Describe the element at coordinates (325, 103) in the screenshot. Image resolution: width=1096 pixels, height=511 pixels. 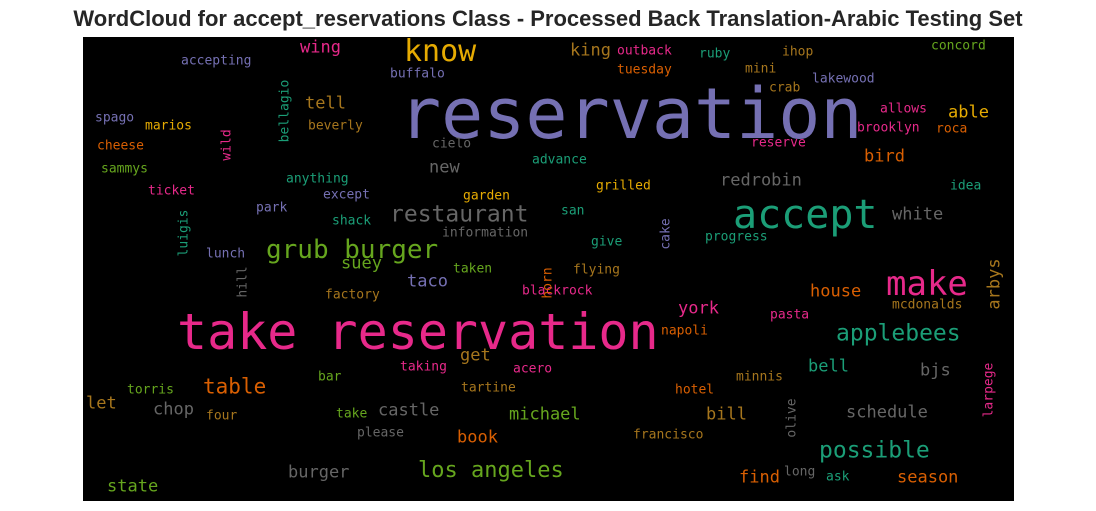
I see `word: tell` at that location.